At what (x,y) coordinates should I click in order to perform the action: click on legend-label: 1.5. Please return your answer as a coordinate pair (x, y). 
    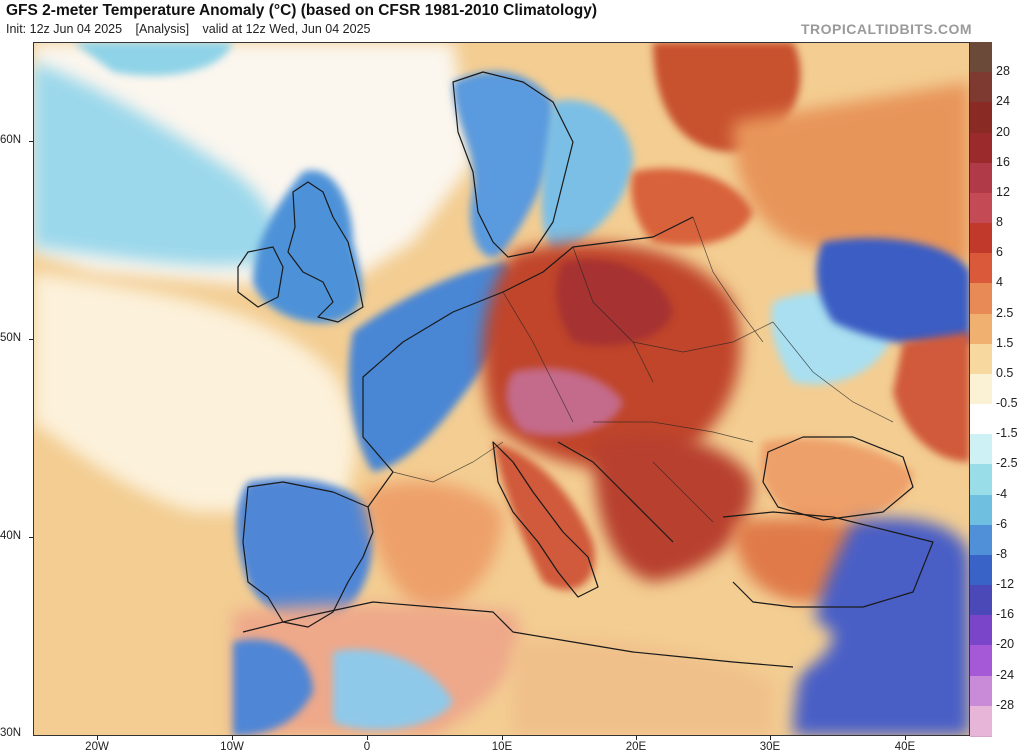
    Looking at the image, I should click on (1005, 342).